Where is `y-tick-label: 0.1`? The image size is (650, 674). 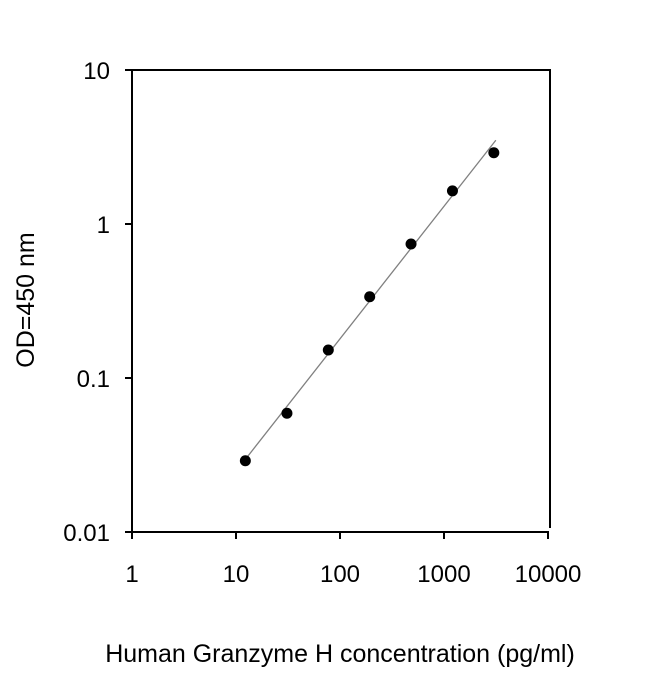
y-tick-label: 0.1 is located at coordinates (93, 379).